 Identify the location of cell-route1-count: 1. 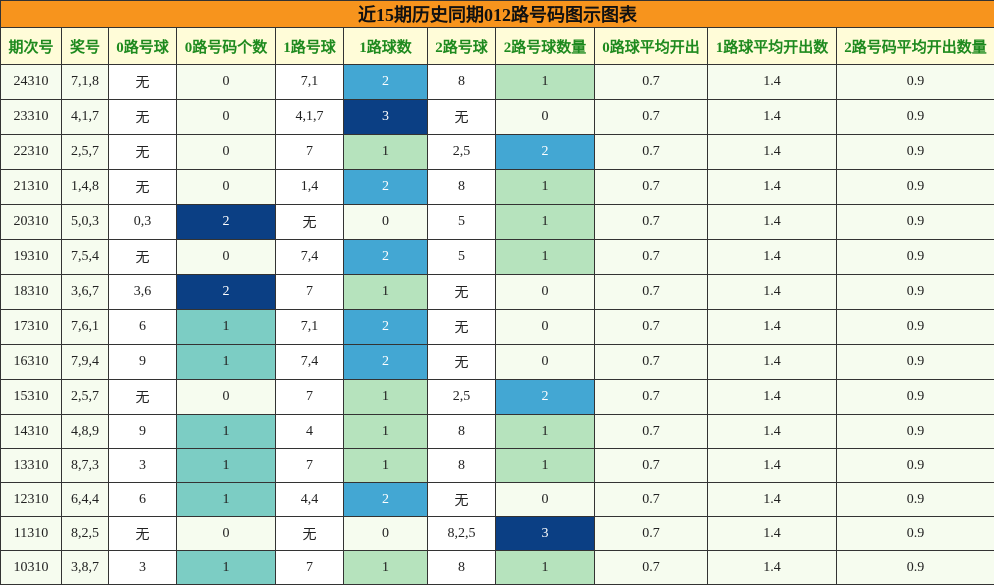
(386, 466).